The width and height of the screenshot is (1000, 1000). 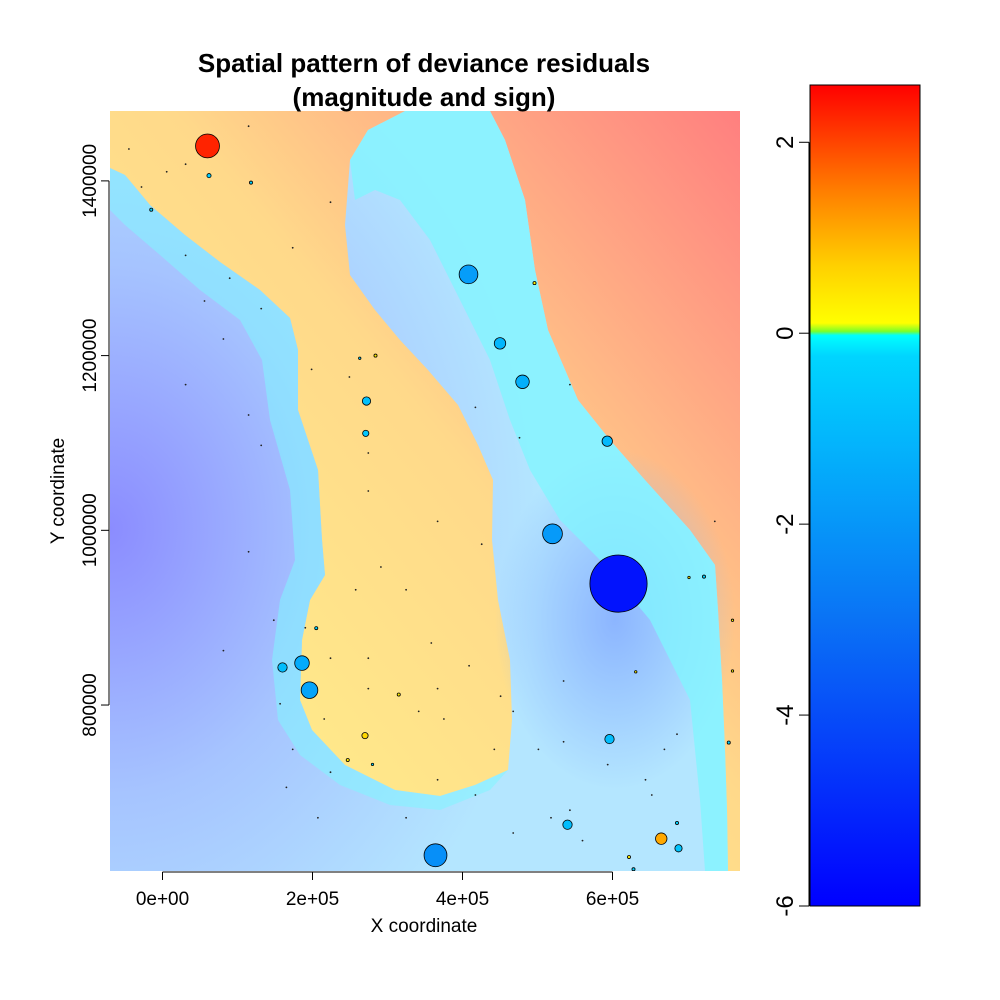 I want to click on colorbar-axis: 2 0 -2 -4 -6, so click(x=791, y=526).